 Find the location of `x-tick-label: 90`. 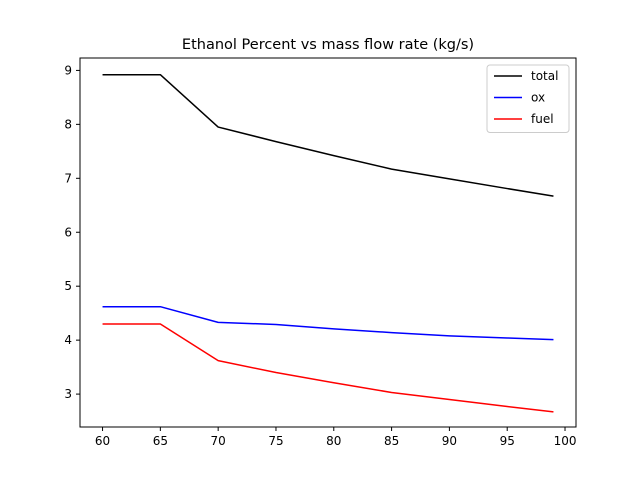

x-tick-label: 90 is located at coordinates (449, 441).